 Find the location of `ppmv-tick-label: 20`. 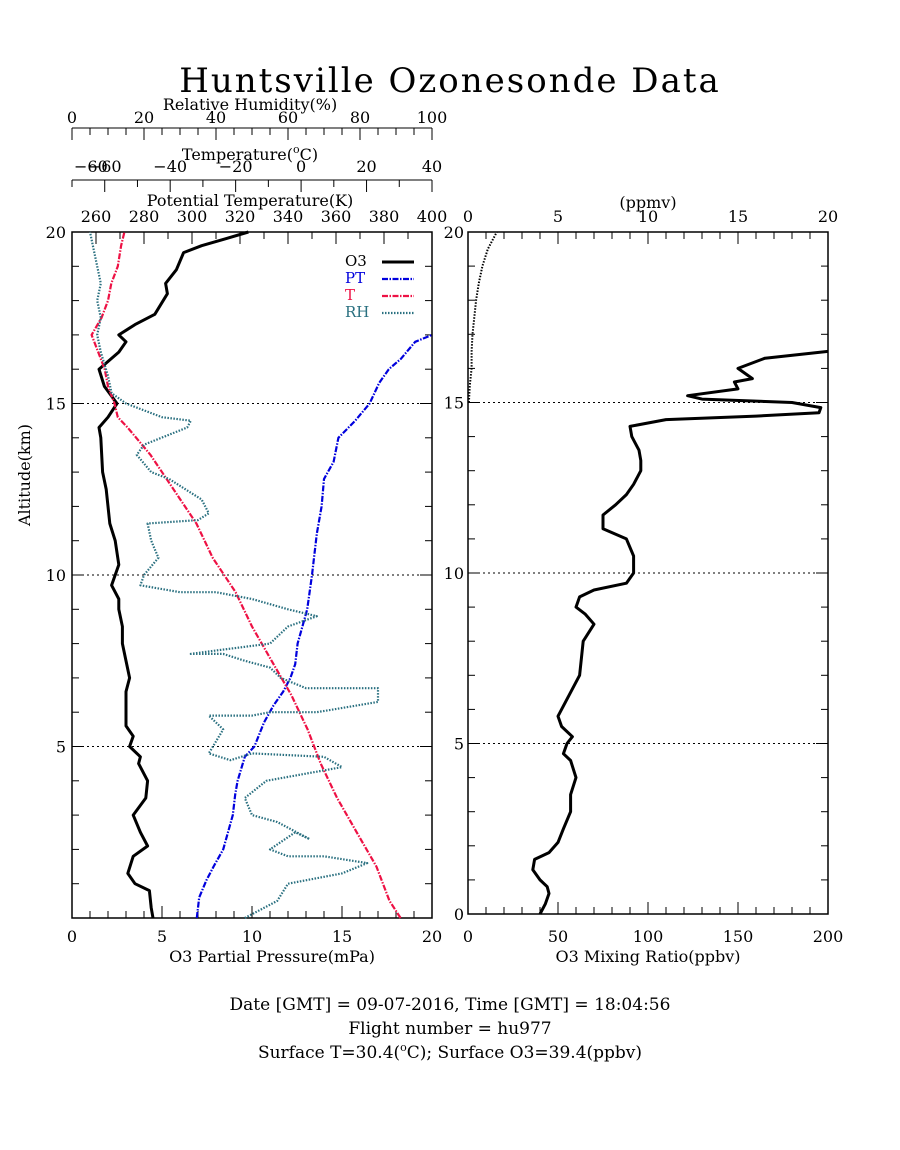

ppmv-tick-label: 20 is located at coordinates (828, 216).